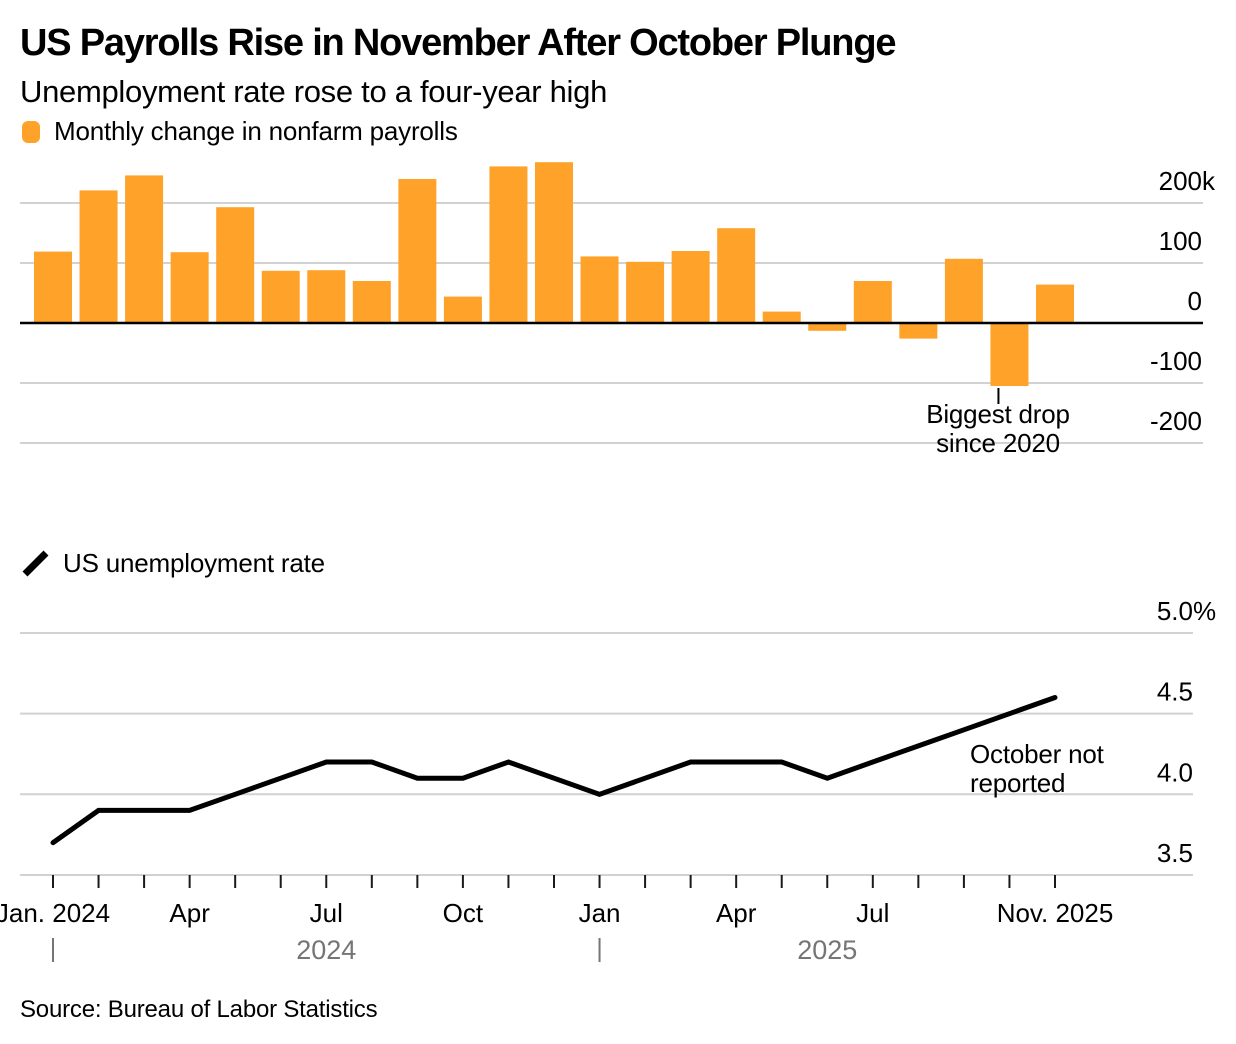 This screenshot has width=1236, height=1044. Describe the element at coordinates (194, 563) in the screenshot. I see `unemployment-legend-label: US unemployment rate` at that location.